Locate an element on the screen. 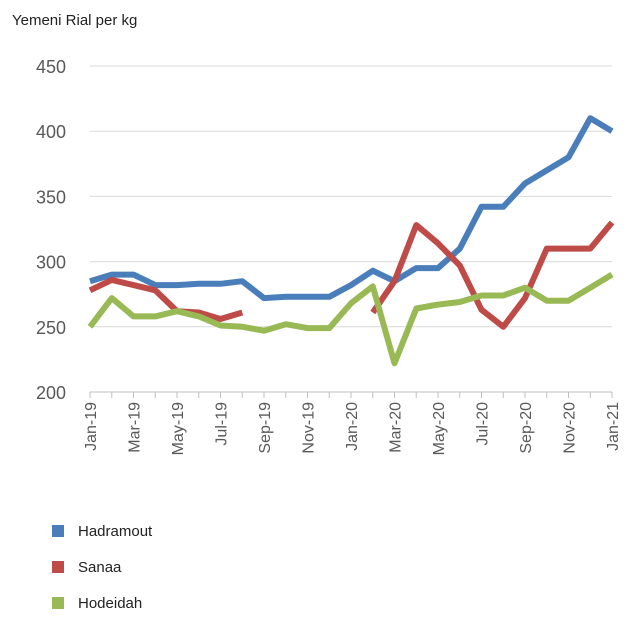 This screenshot has height=621, width=633. x-tick-label: Sep-20 is located at coordinates (526, 428).